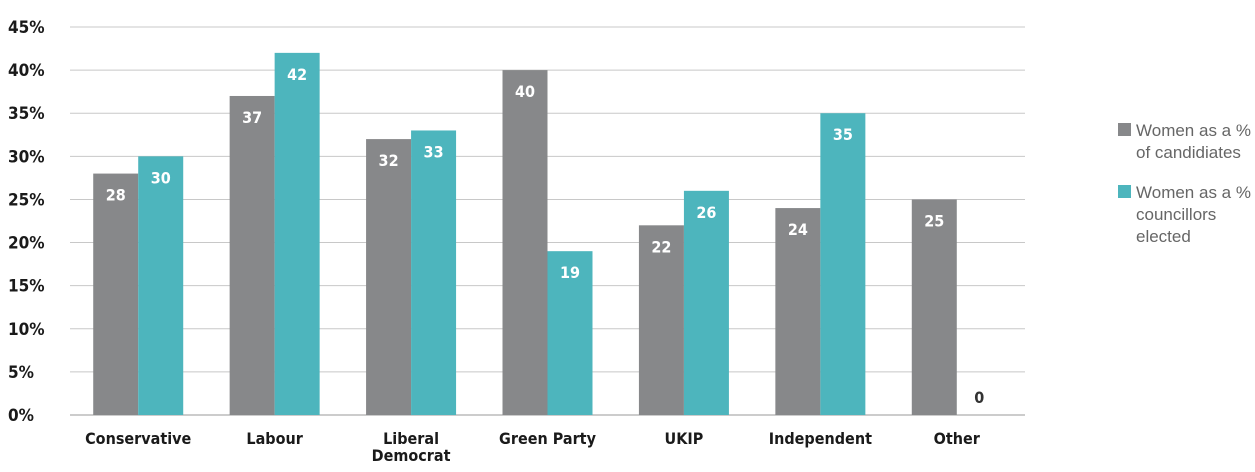 The width and height of the screenshot is (1255, 472). Describe the element at coordinates (161, 177) in the screenshot. I see `data-label: 30` at that location.